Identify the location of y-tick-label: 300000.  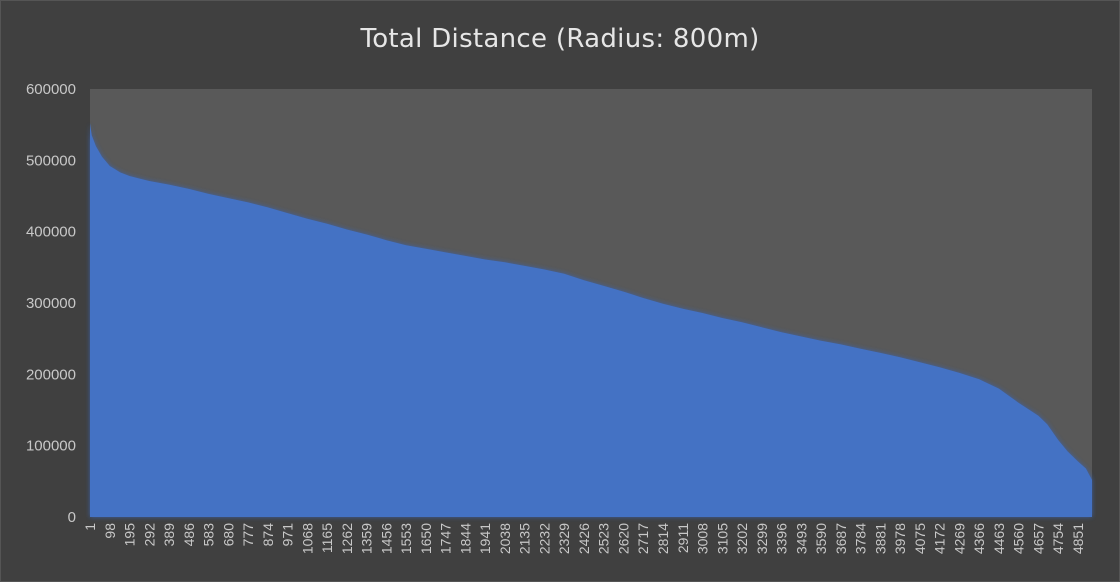
(51, 303).